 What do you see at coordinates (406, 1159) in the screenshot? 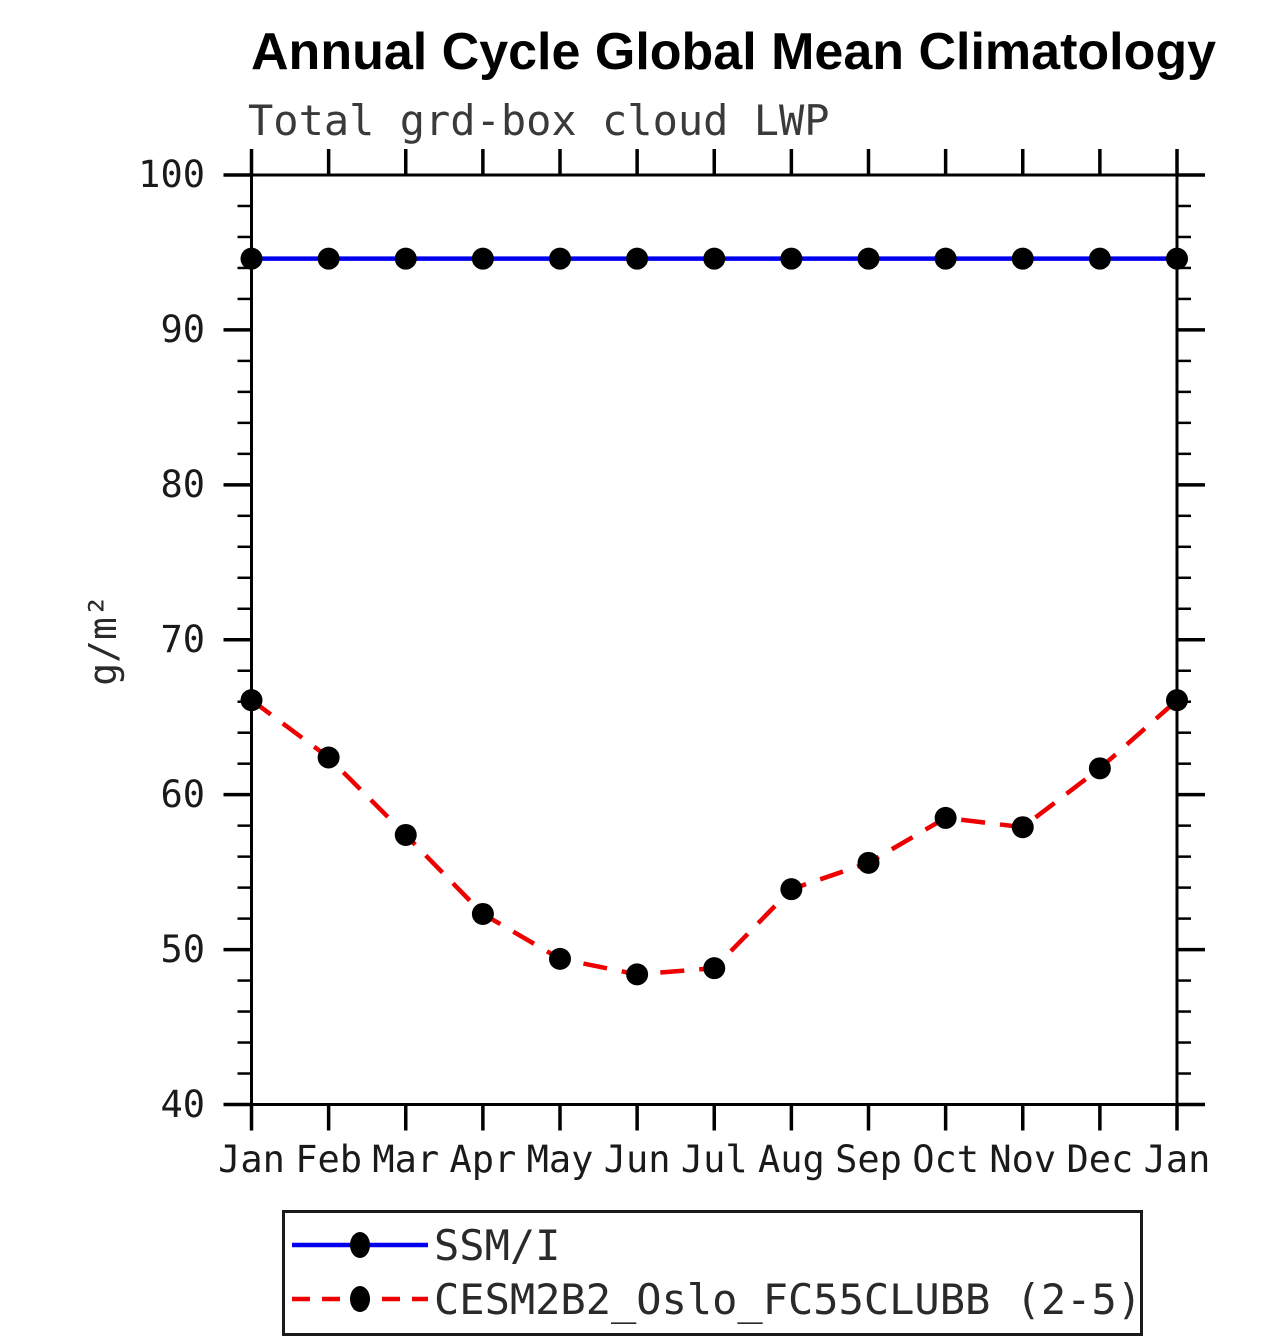
I see `x-tick-label: Mar` at bounding box center [406, 1159].